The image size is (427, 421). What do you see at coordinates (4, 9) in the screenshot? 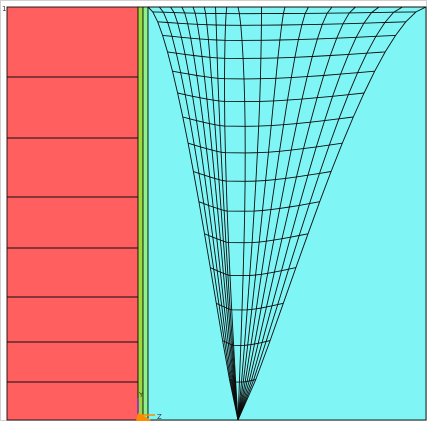
I see `corner-mark: 1` at bounding box center [4, 9].